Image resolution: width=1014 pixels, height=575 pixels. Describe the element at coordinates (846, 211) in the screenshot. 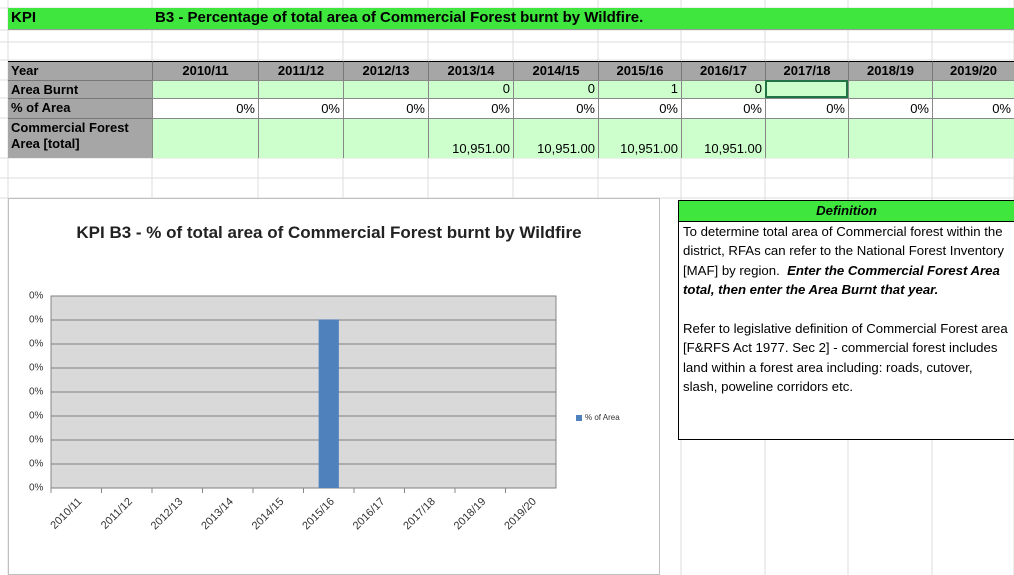

I see `definition-title: Definition` at that location.